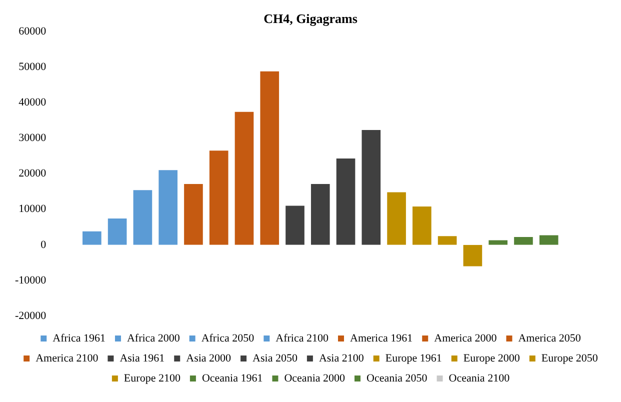  What do you see at coordinates (32, 31) in the screenshot?
I see `y-tick-label: 60000` at bounding box center [32, 31].